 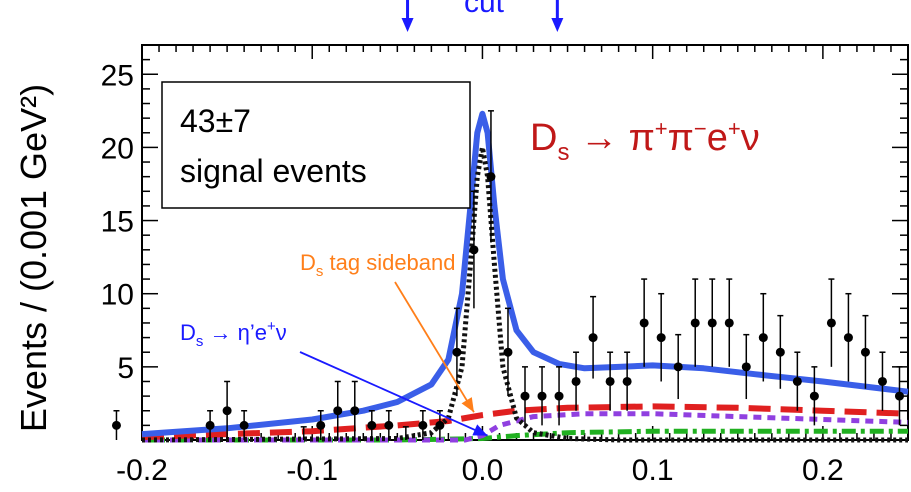 I want to click on y-tick-label: 15, so click(x=117, y=222).